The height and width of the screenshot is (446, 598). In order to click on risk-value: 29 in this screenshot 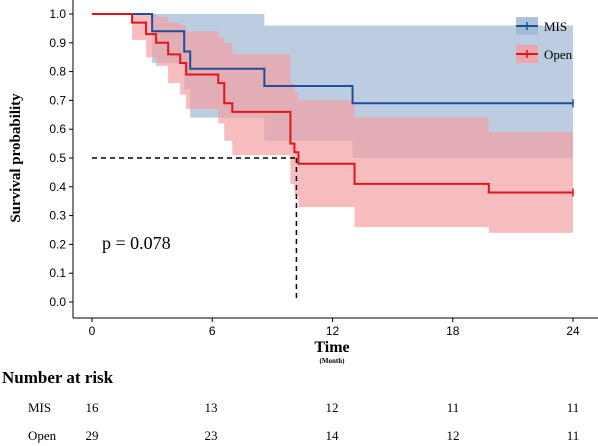, I will do `click(92, 435)`.